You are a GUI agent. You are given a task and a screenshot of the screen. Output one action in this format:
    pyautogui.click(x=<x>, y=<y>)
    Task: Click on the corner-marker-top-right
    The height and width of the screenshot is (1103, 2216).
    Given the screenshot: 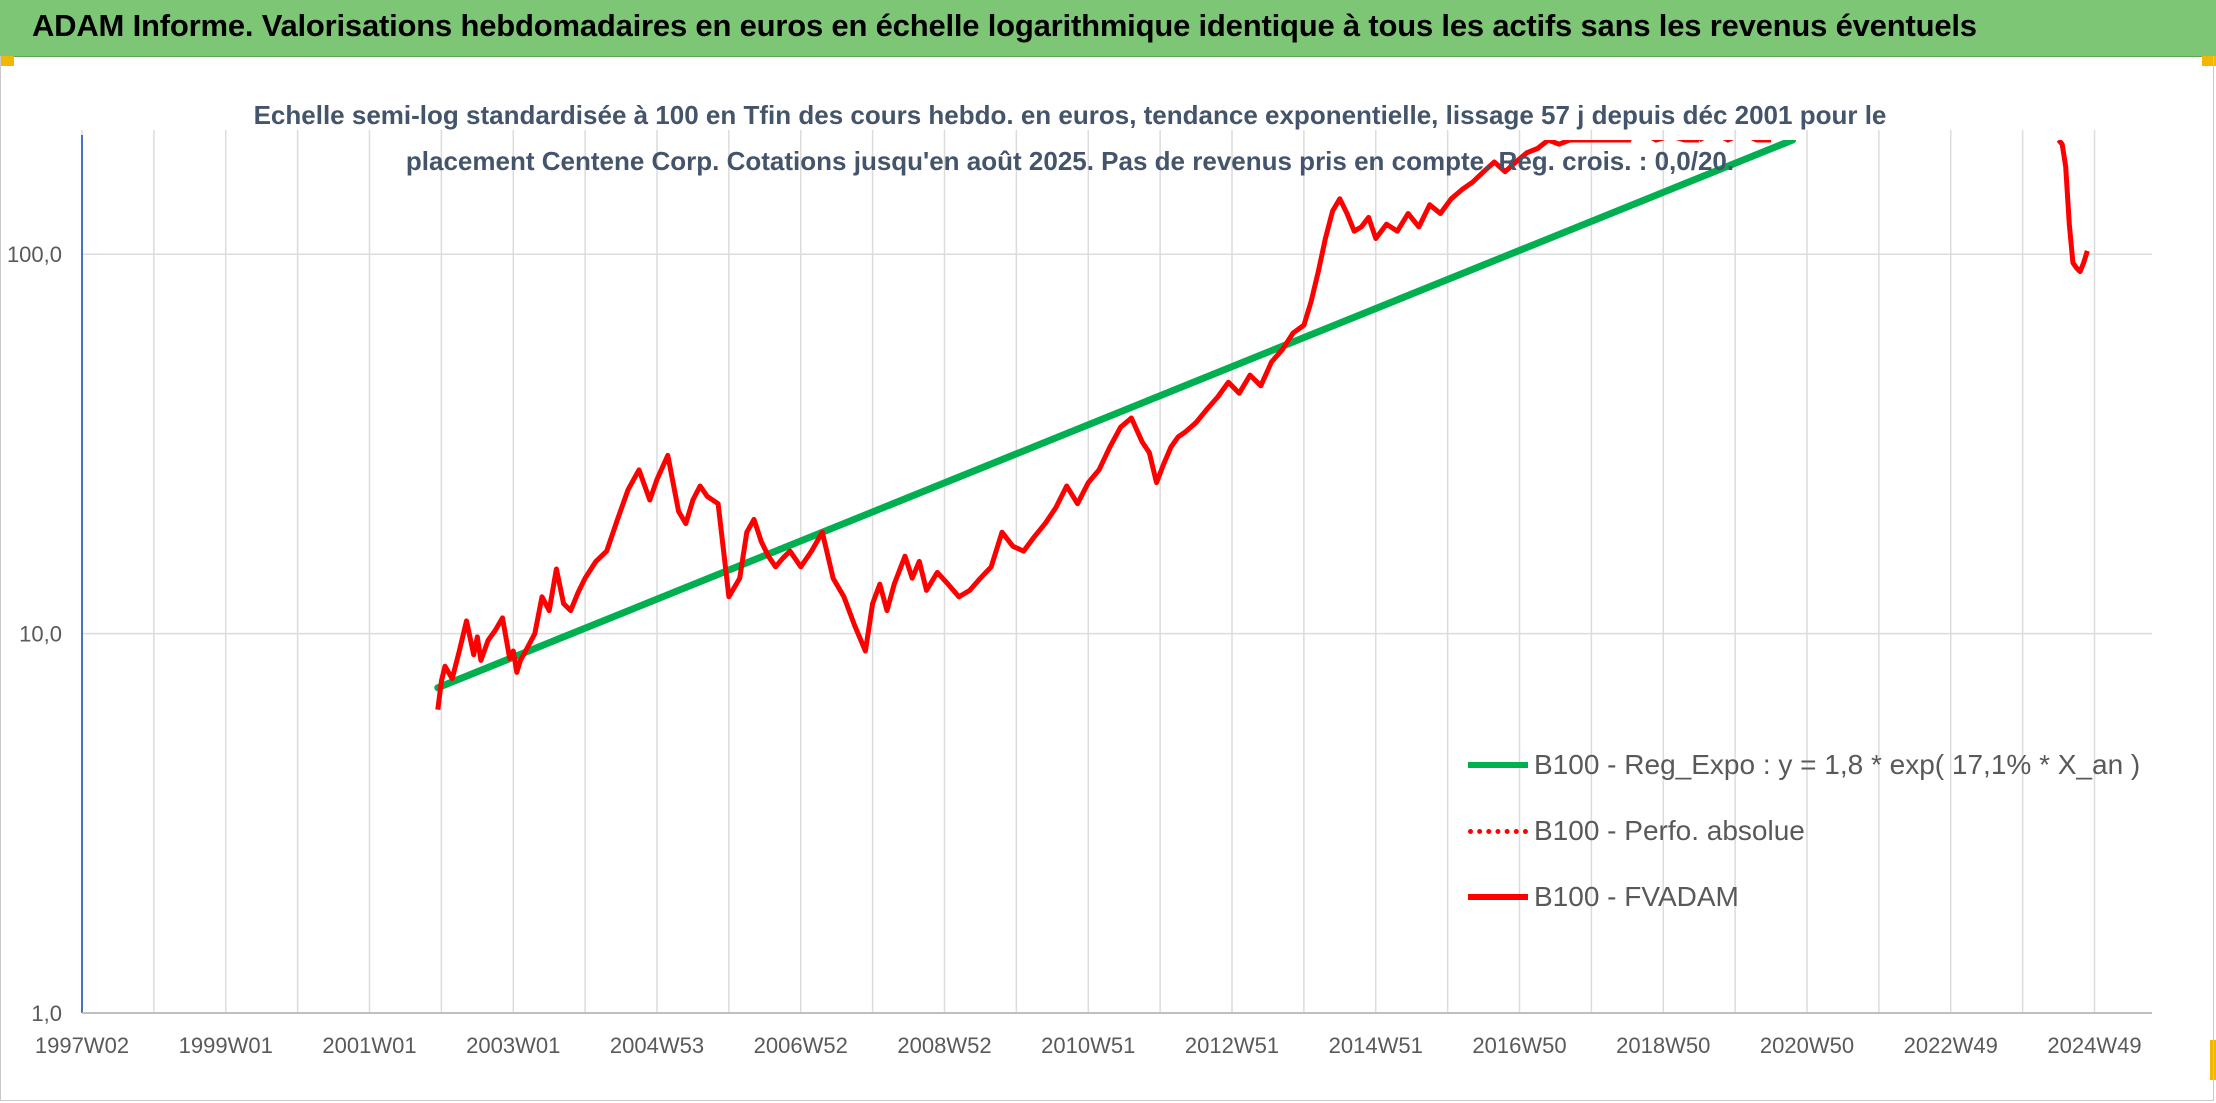 What is the action you would take?
    pyautogui.click(x=2209, y=61)
    